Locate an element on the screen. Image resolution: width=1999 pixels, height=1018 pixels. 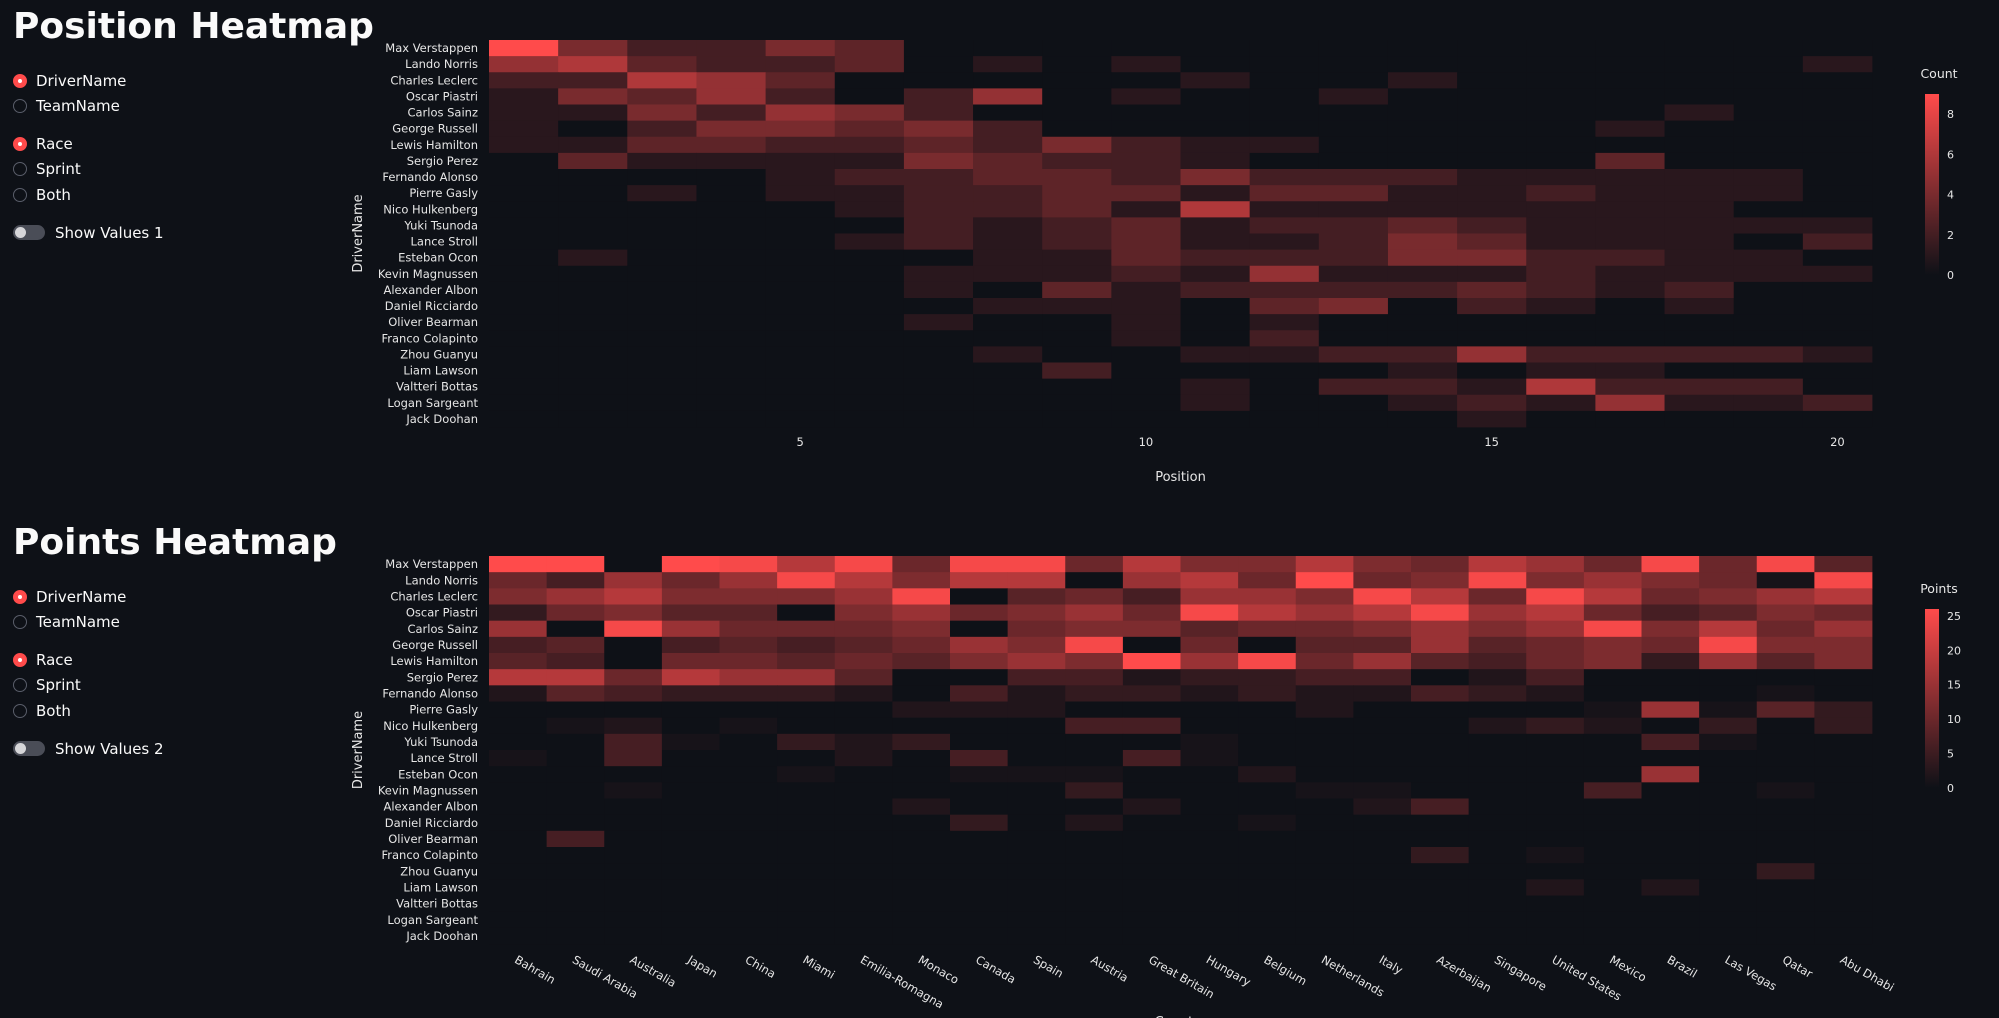
radio-sprint: Sprint is located at coordinates (173, 170).